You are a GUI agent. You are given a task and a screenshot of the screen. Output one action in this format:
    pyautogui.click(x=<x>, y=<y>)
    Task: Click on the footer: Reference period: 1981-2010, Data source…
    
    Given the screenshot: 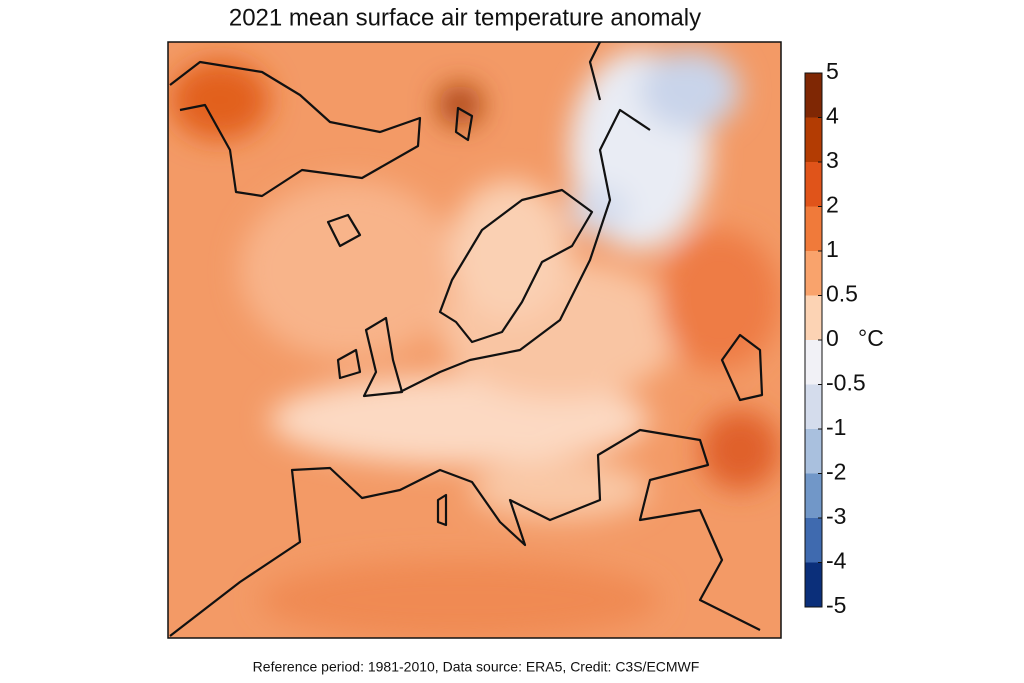 What is the action you would take?
    pyautogui.click(x=476, y=667)
    